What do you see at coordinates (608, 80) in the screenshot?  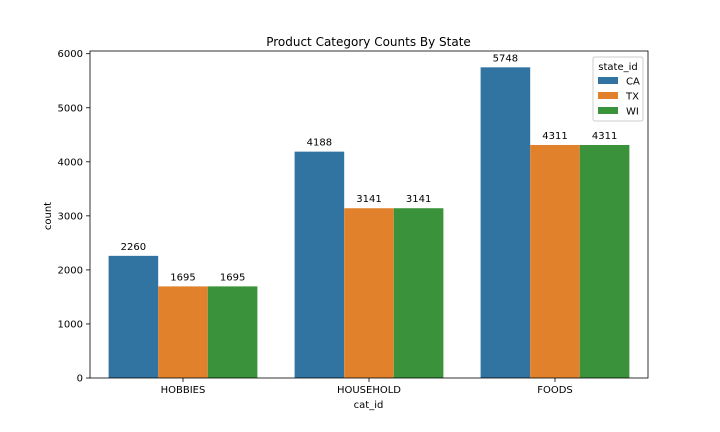 I see `legend-swatch-ca` at bounding box center [608, 80].